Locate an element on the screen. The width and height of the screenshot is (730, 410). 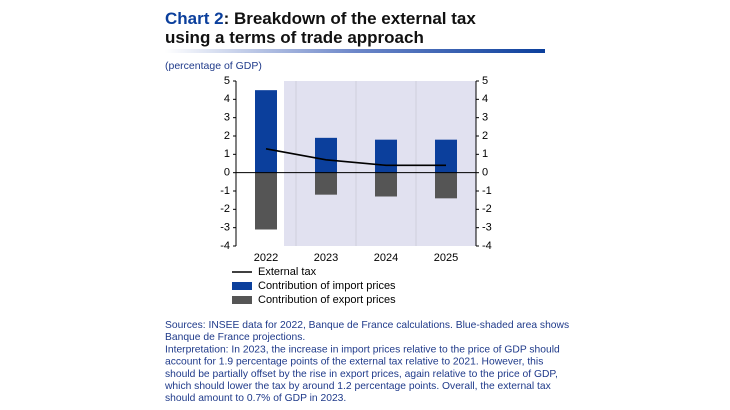
y2-tick-label: 3 is located at coordinates (485, 118).